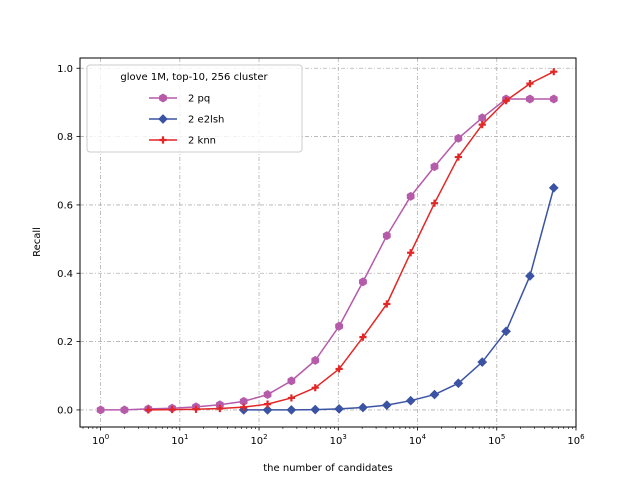 This screenshot has width=640, height=480. Describe the element at coordinates (327, 468) in the screenshot. I see `x-axis-label: the number of candidates` at that location.